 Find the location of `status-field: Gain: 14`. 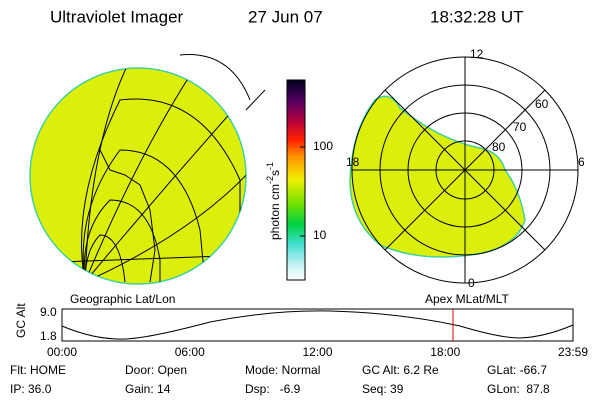

status-field: Gain: 14 is located at coordinates (148, 389).